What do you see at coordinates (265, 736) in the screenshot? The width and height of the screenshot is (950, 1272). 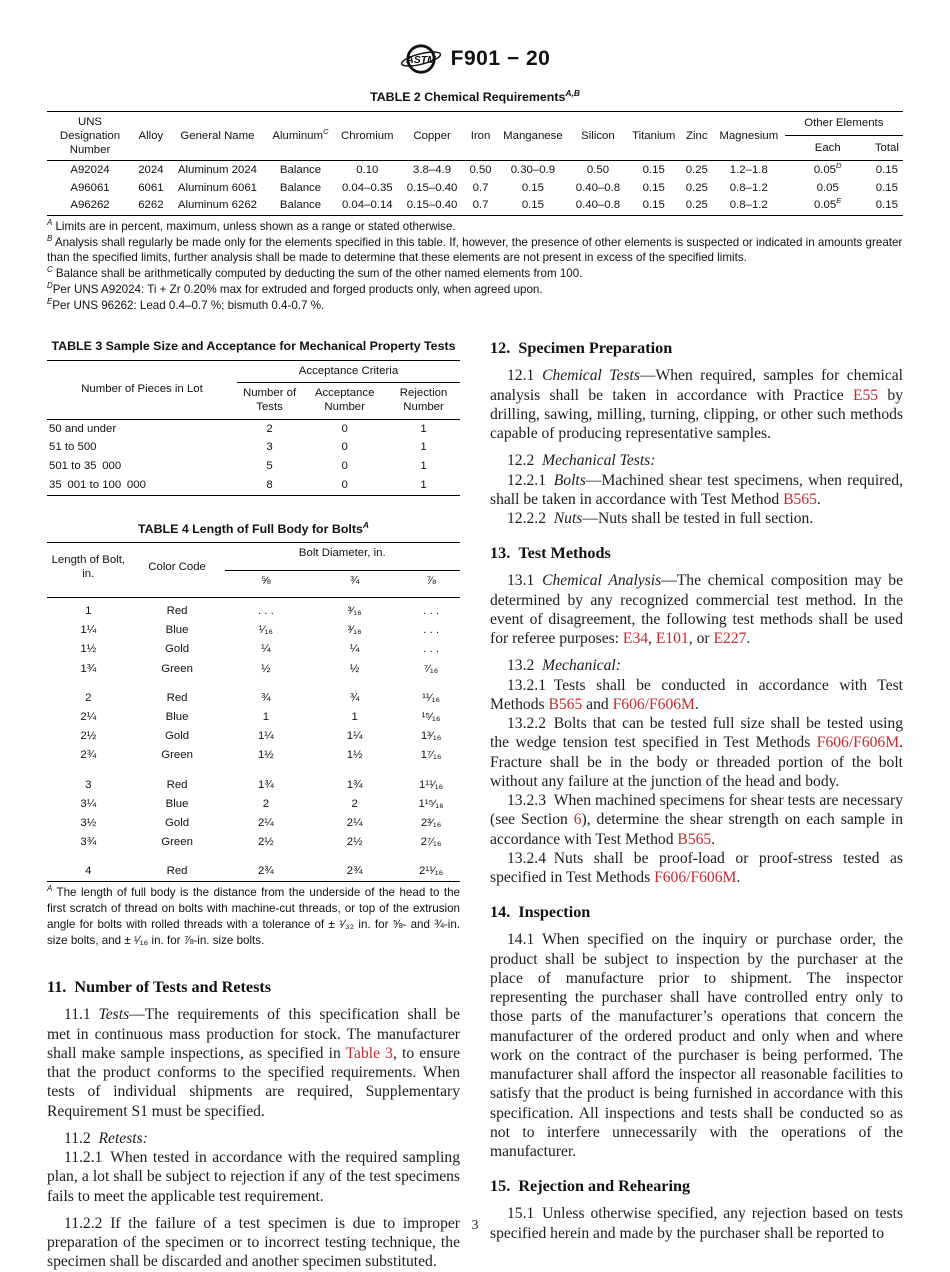 I see `table-cell: 1¼` at bounding box center [265, 736].